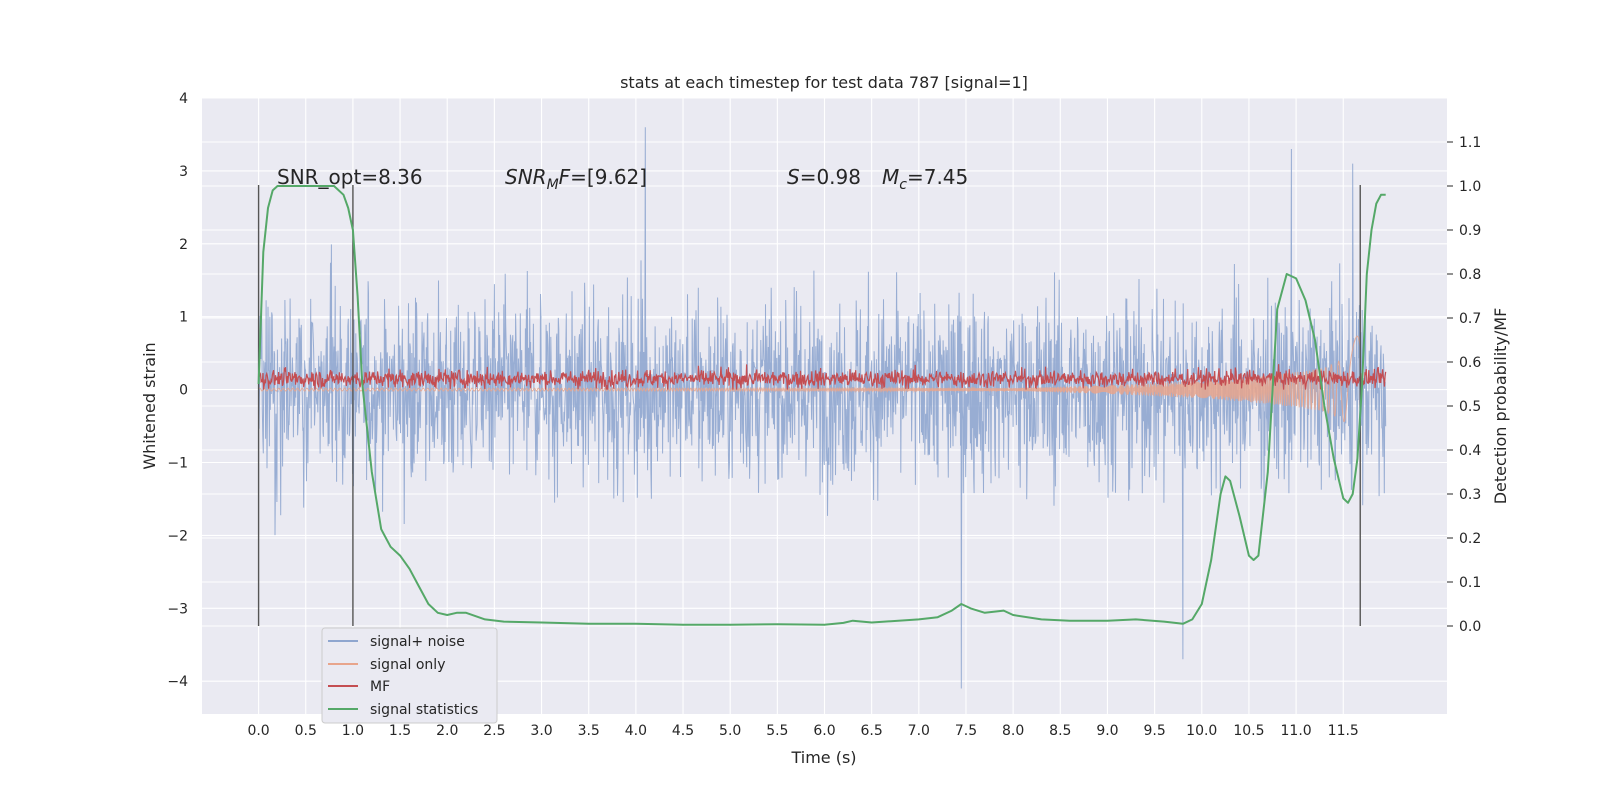 The height and width of the screenshot is (800, 1600). Describe the element at coordinates (1470, 275) in the screenshot. I see `y2-tick-label: 0.8` at that location.